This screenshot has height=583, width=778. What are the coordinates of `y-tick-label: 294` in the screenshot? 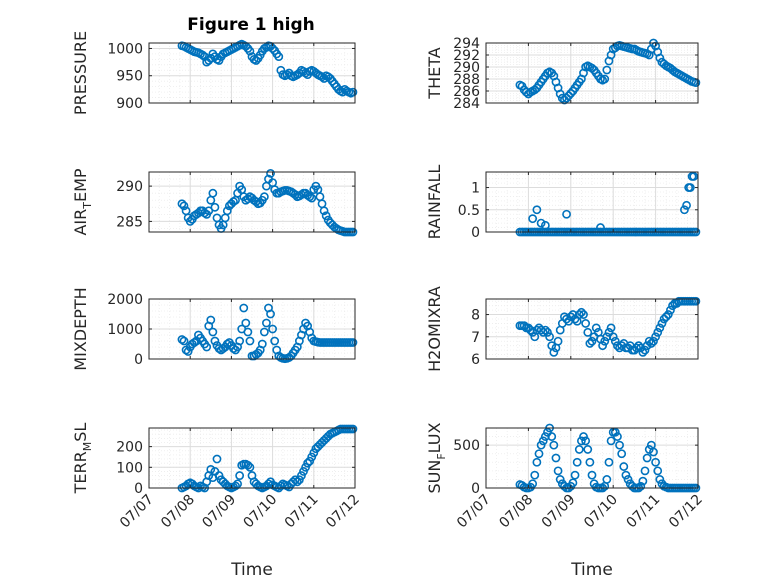 It's located at (466, 44).